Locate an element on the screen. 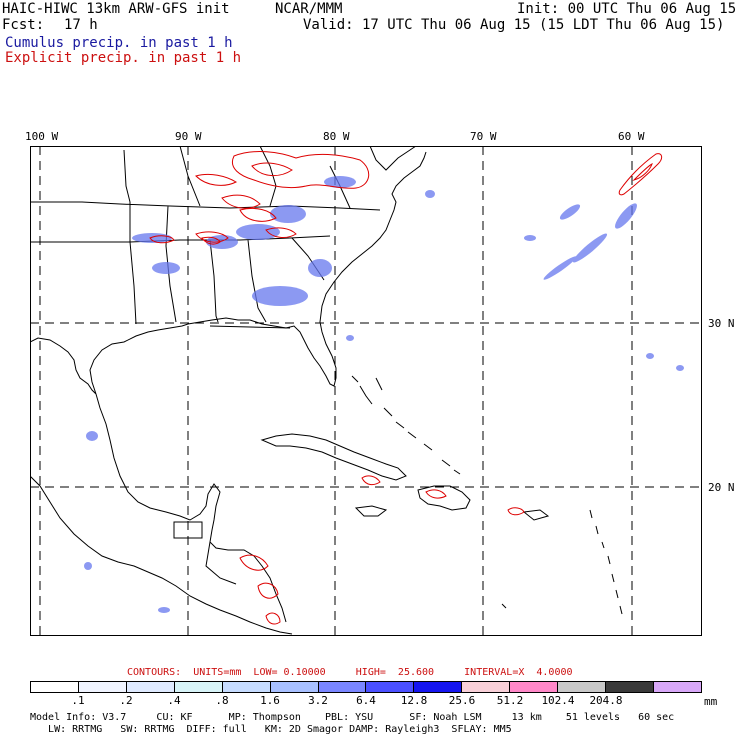 This screenshot has height=740, width=740. legend-value: 51.2 is located at coordinates (510, 700).